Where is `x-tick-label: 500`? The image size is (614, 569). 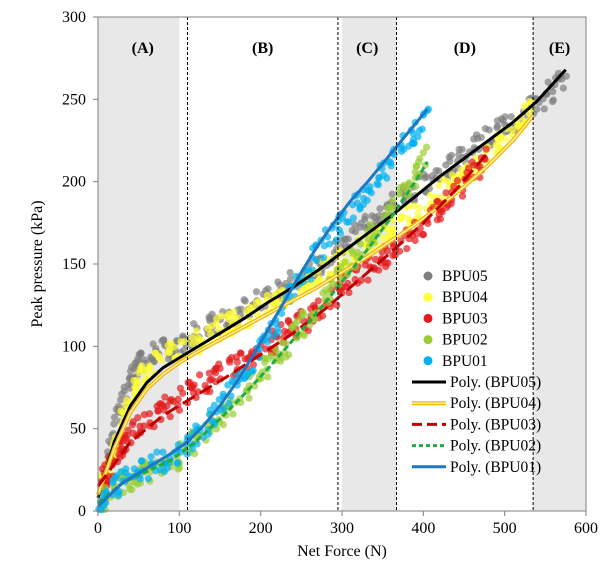 x-tick-label: 500 is located at coordinates (505, 528).